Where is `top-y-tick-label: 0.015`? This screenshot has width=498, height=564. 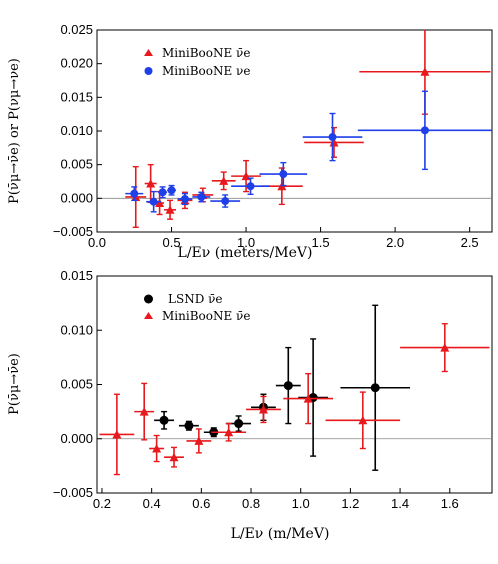 top-y-tick-label: 0.015 is located at coordinates (76, 96).